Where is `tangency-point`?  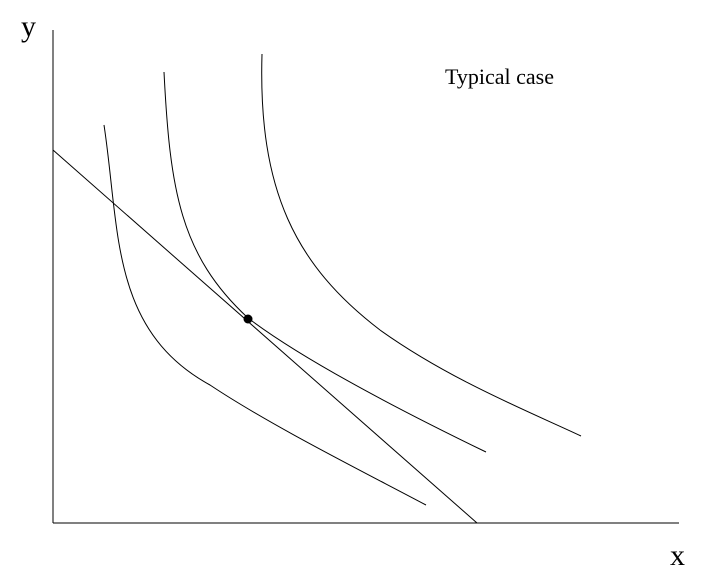 tangency-point is located at coordinates (248, 319).